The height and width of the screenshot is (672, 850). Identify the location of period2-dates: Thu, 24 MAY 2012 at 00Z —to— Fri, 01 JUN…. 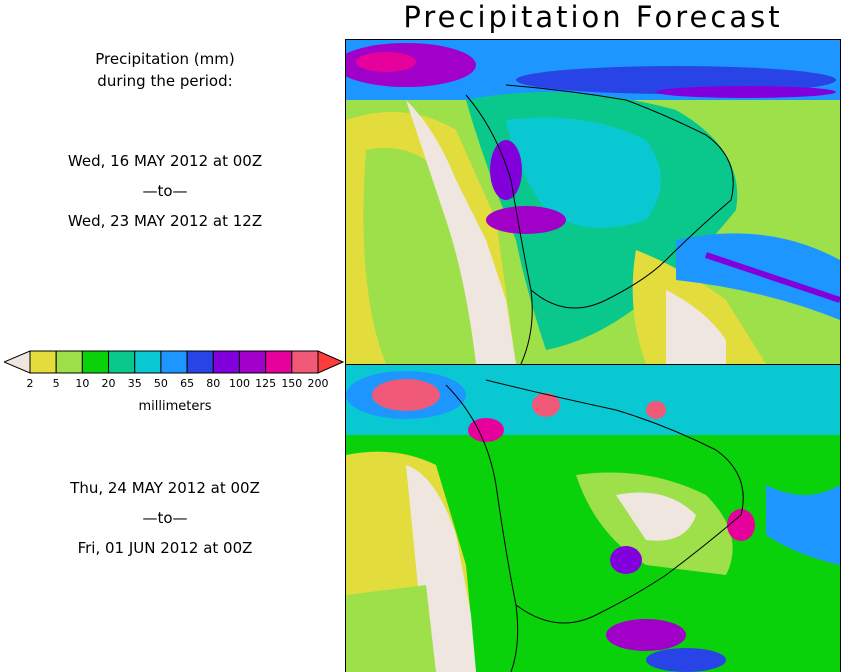
(165, 518).